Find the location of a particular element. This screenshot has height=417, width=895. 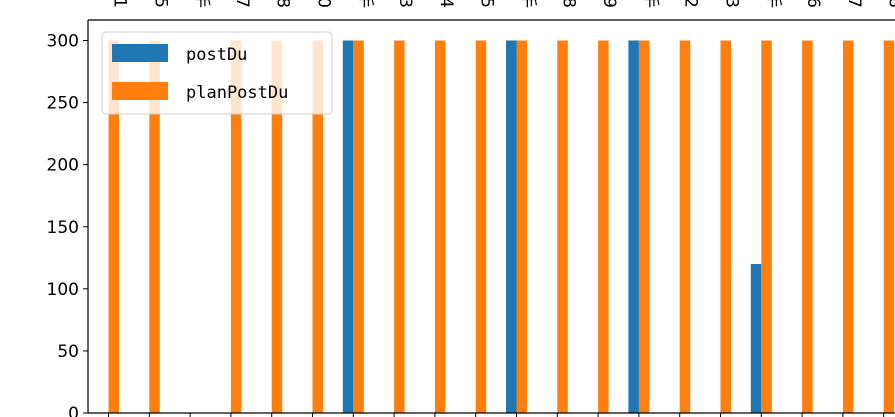

y-tick-label-0: 0 is located at coordinates (73, 410).